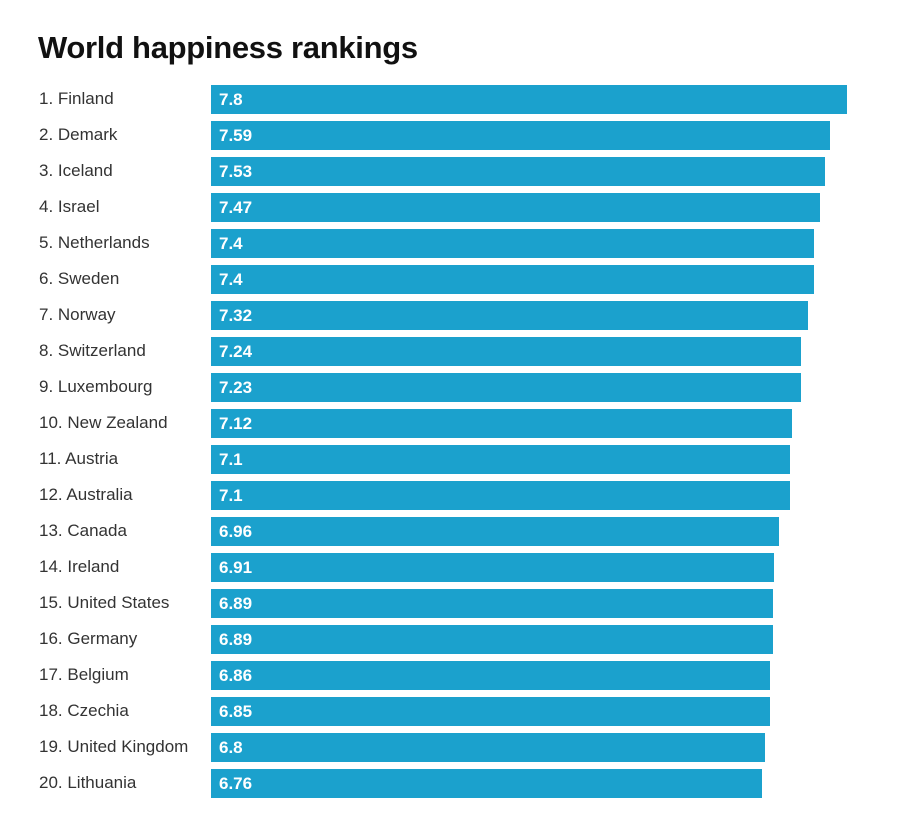 This screenshot has height=818, width=914. I want to click on category-label: 19. United Kingdom, so click(114, 746).